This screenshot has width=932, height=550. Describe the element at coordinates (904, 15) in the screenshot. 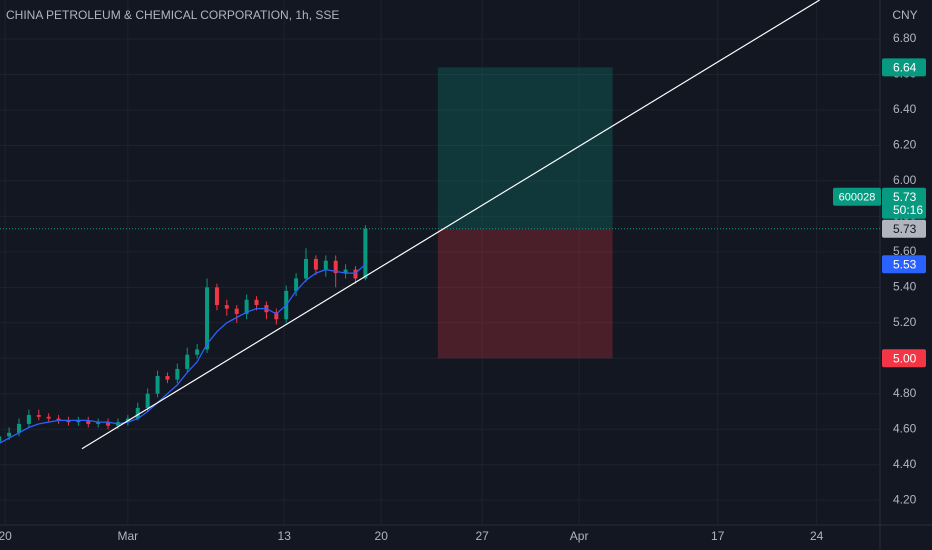

I see `currency: CNY` at that location.